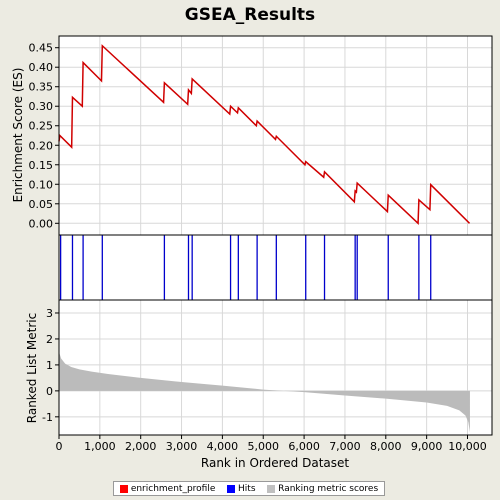  What do you see at coordinates (123, 488) in the screenshot?
I see `legend-swatch-red` at bounding box center [123, 488].